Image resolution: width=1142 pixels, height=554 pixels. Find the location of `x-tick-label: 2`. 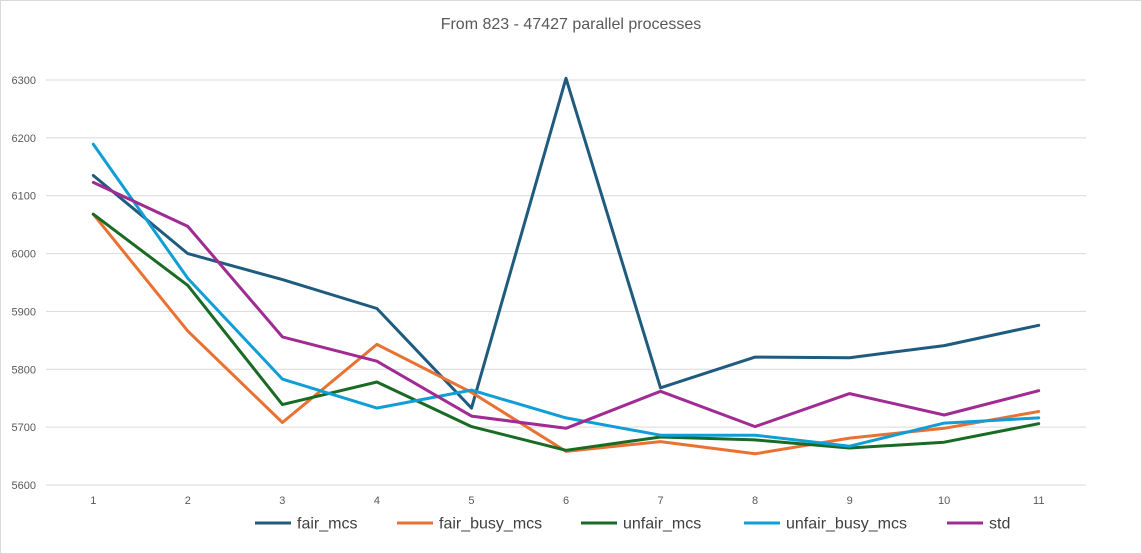

x-tick-label: 2 is located at coordinates (188, 501).